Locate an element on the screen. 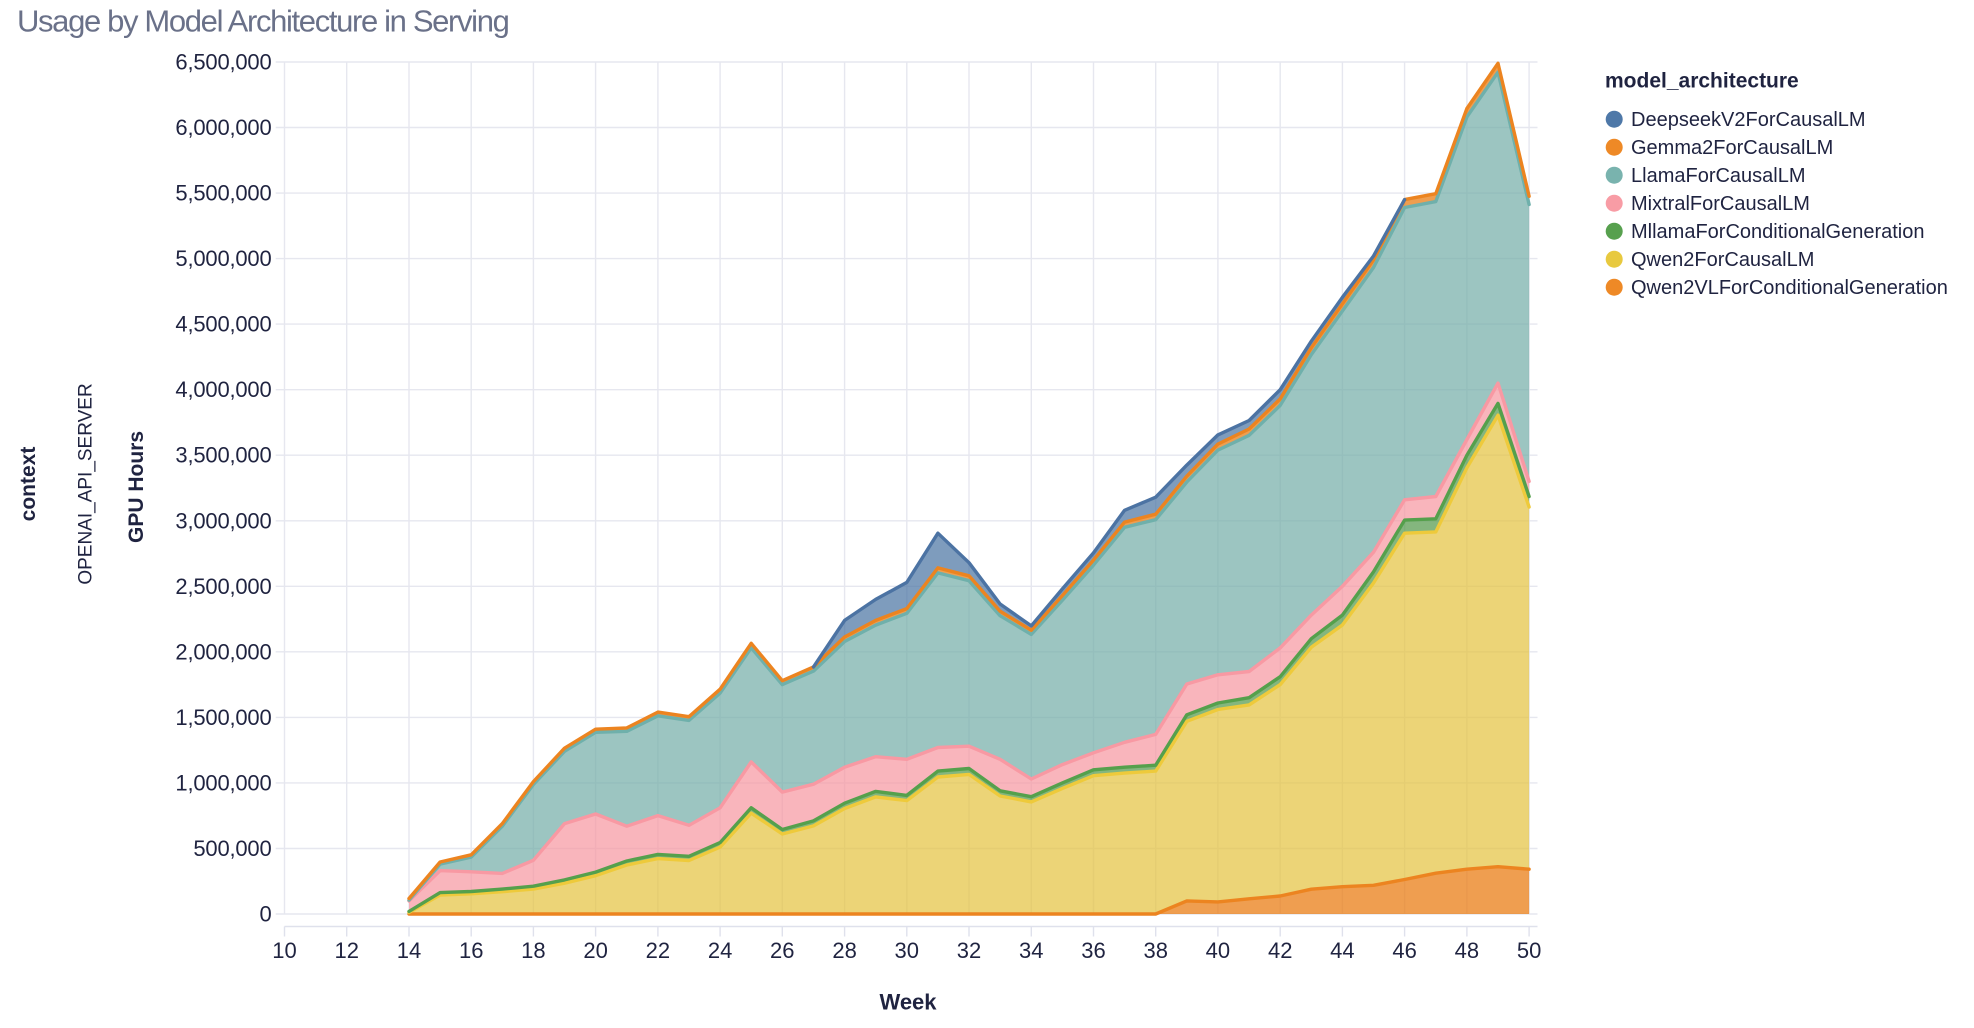  svg-text: Gemma2ForCausalLM is located at coordinates (1732, 148).